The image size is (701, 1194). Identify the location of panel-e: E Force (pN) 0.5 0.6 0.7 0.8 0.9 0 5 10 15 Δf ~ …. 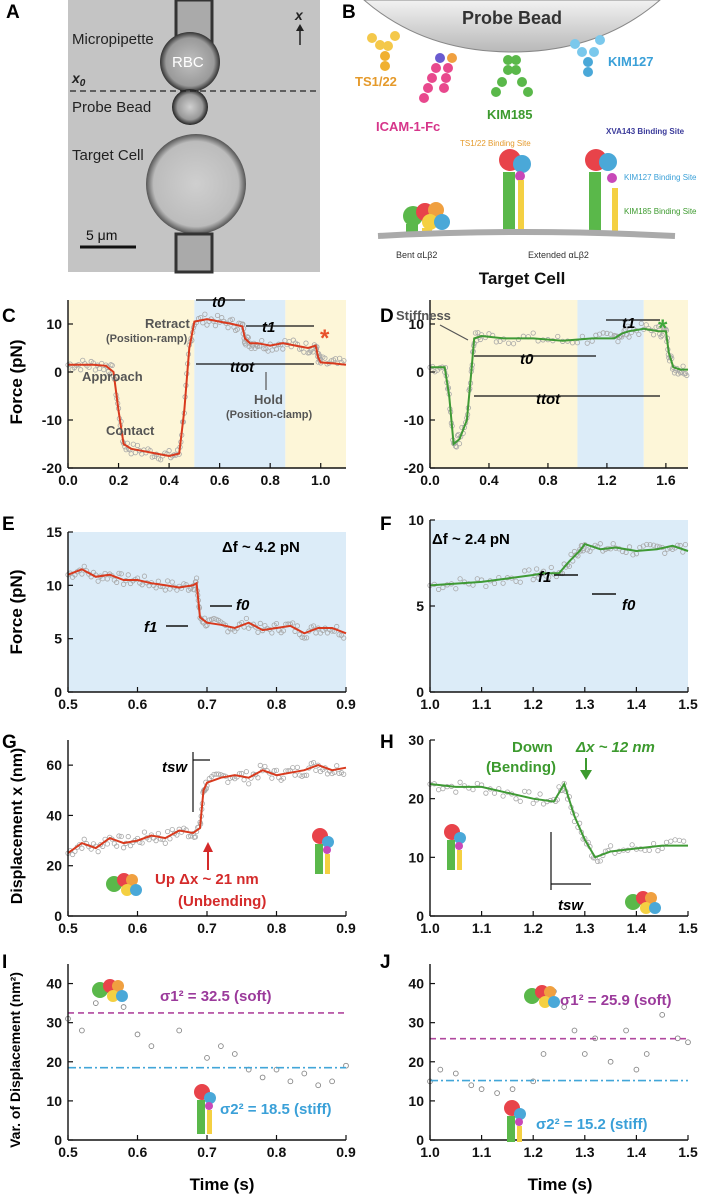
(179, 613).